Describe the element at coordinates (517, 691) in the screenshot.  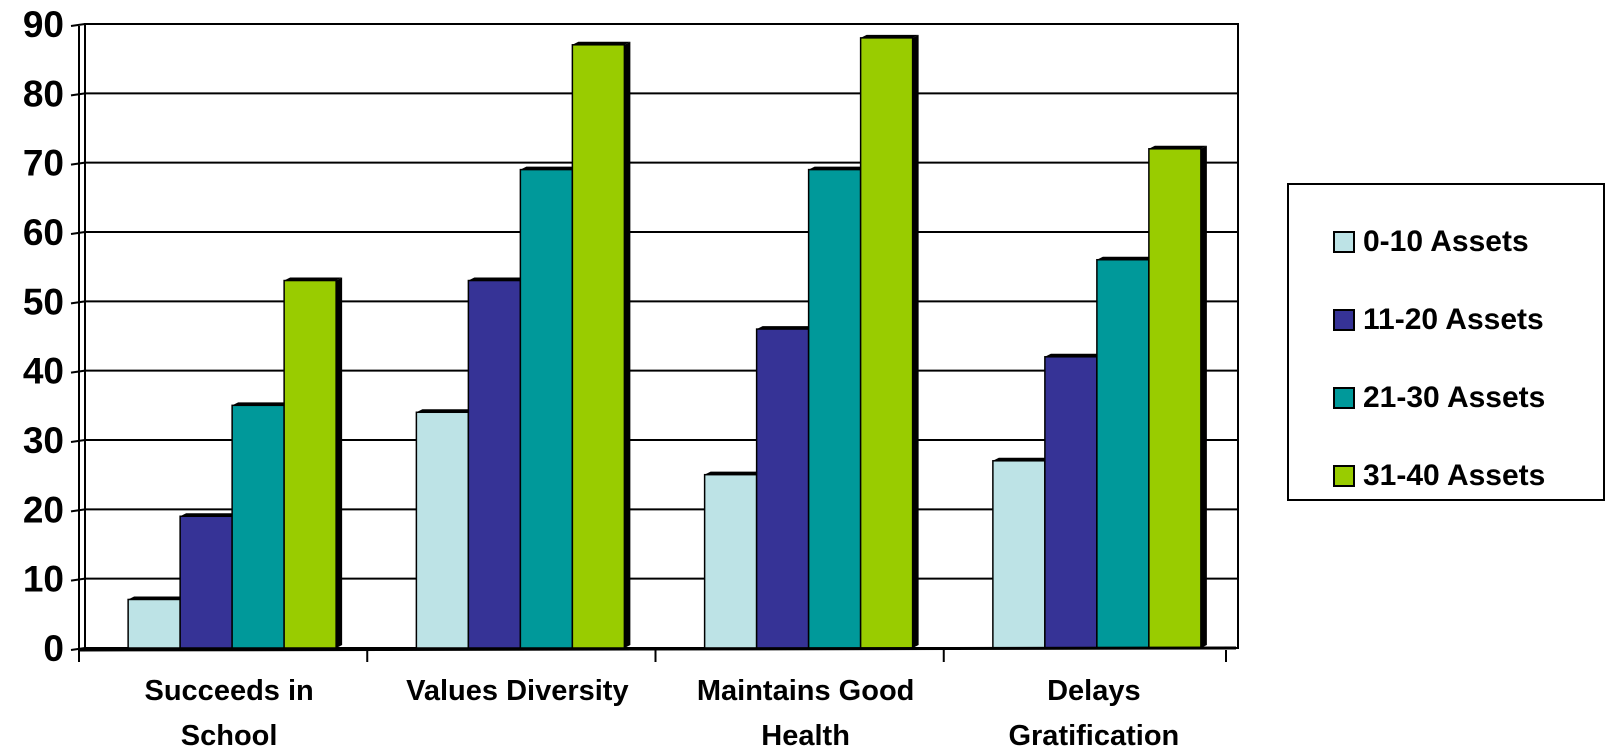
I see `x-category-label: Values Diversity` at that location.